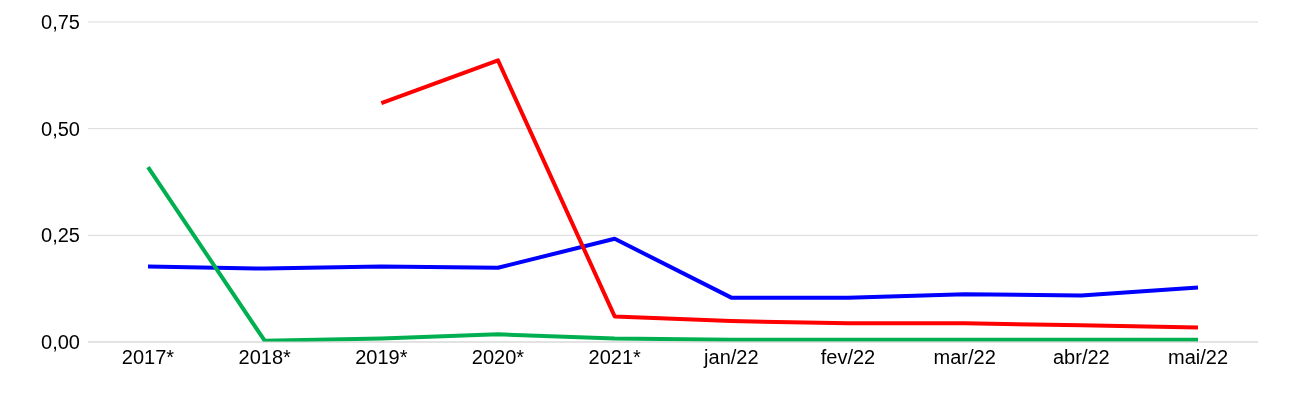 The height and width of the screenshot is (400, 1300). I want to click on line-series, so click(673, 268).